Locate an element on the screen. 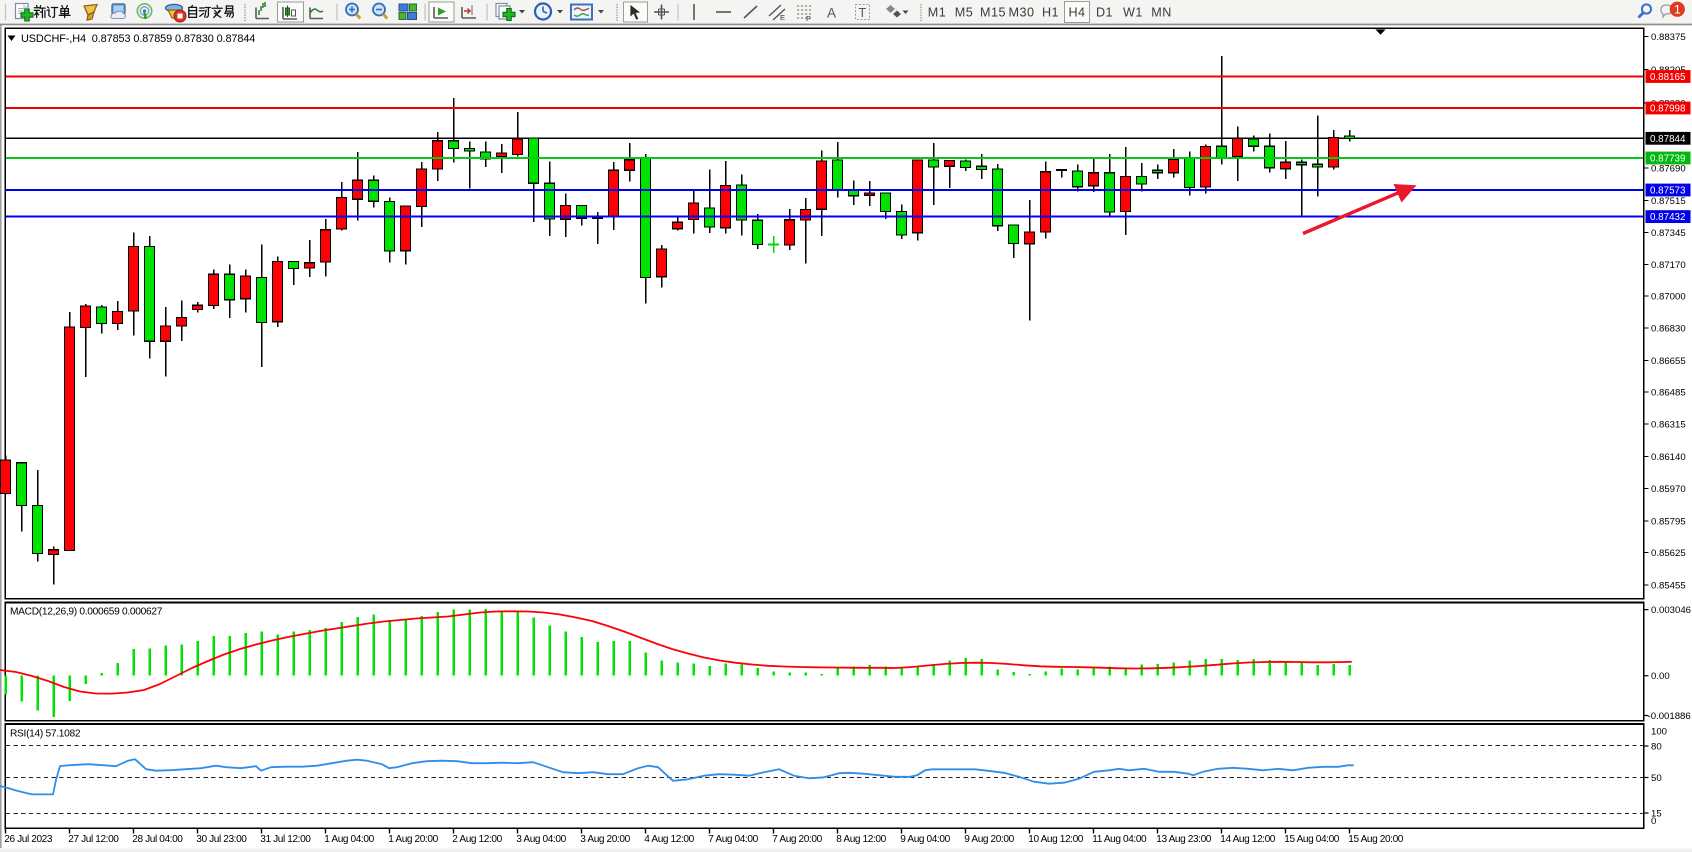 Image resolution: width=1692 pixels, height=852 pixels. svg-text: 26 Jul 2023 is located at coordinates (28, 839).